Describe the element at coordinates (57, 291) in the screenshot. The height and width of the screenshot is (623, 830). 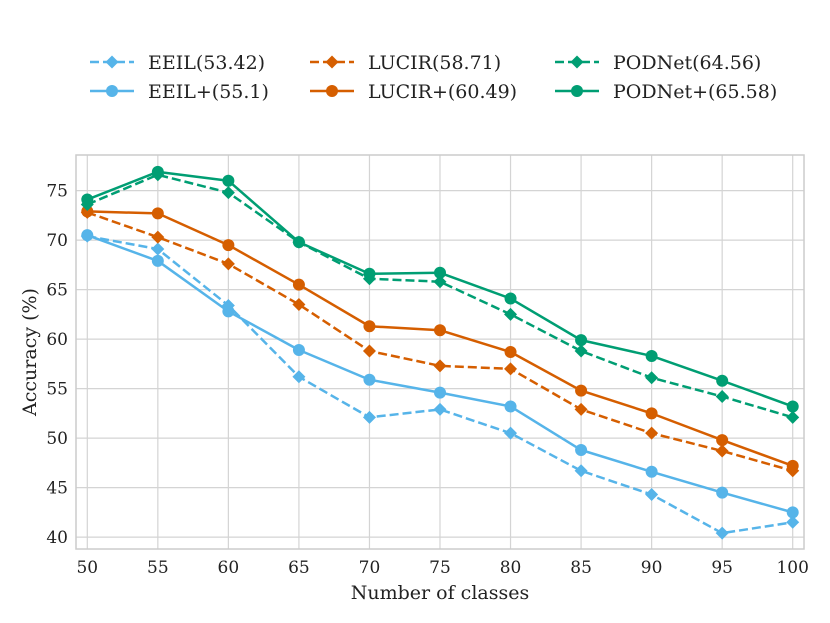
I see `y-tick-label: 65` at that location.